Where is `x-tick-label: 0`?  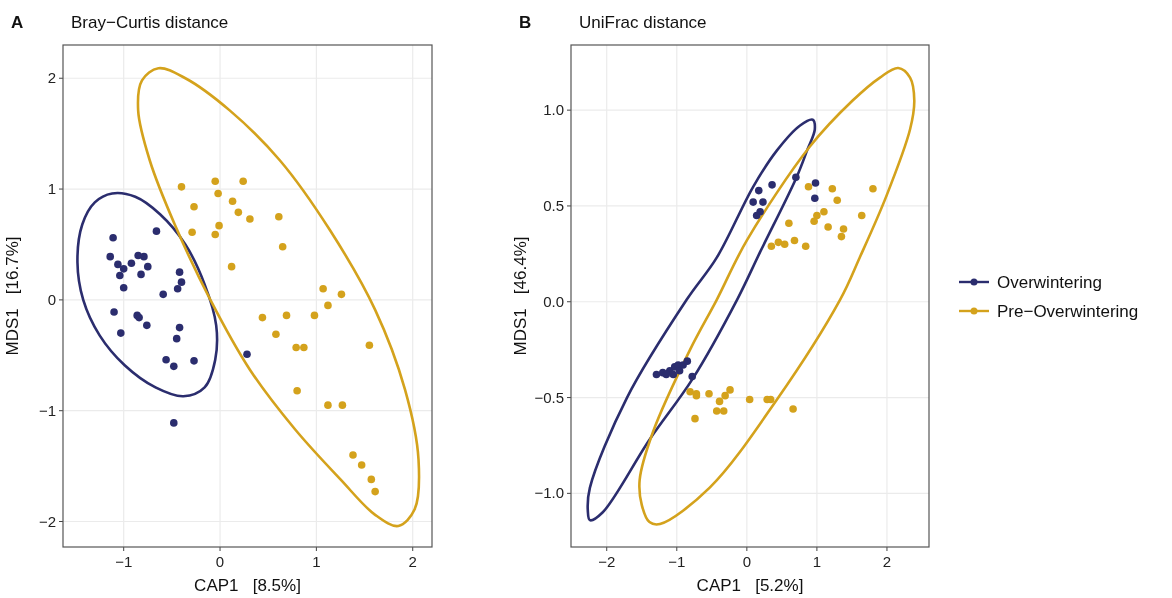
x-tick-label: 0 is located at coordinates (747, 561).